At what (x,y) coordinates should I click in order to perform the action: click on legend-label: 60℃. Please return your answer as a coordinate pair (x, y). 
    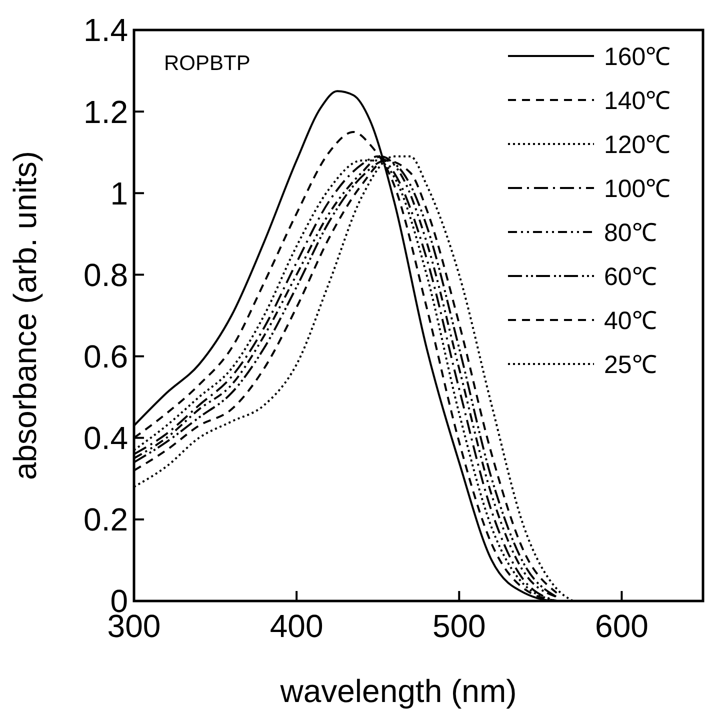
    Looking at the image, I should click on (630, 276).